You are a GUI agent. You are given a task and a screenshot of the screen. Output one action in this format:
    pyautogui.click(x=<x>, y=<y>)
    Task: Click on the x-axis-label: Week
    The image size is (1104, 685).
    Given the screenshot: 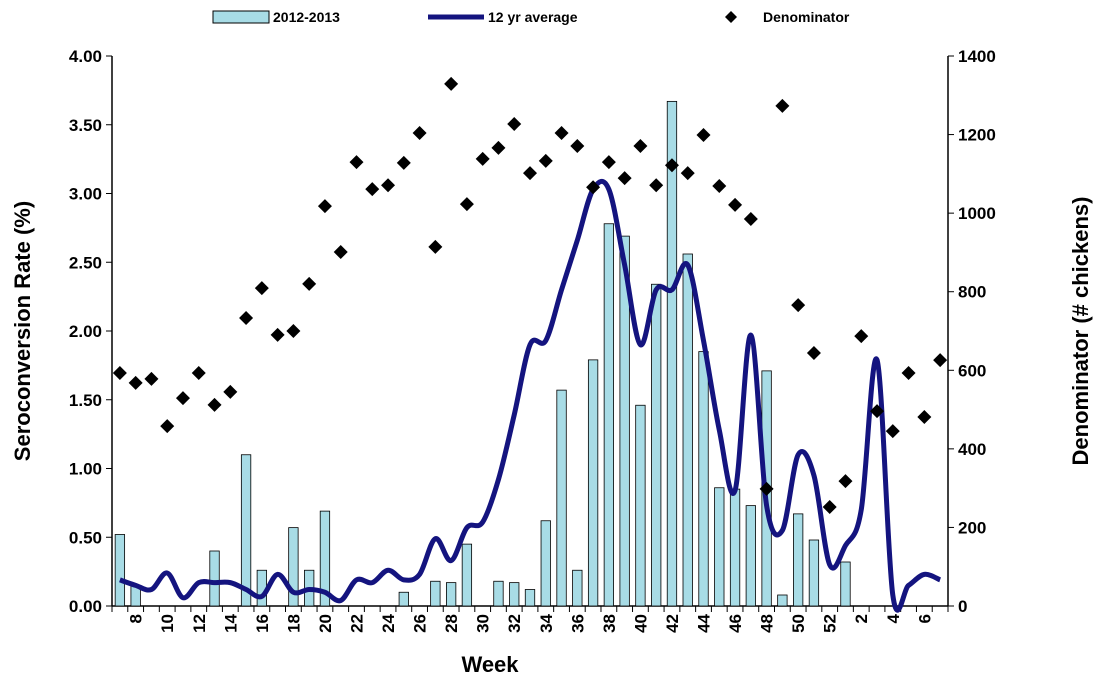 What is the action you would take?
    pyautogui.click(x=490, y=664)
    